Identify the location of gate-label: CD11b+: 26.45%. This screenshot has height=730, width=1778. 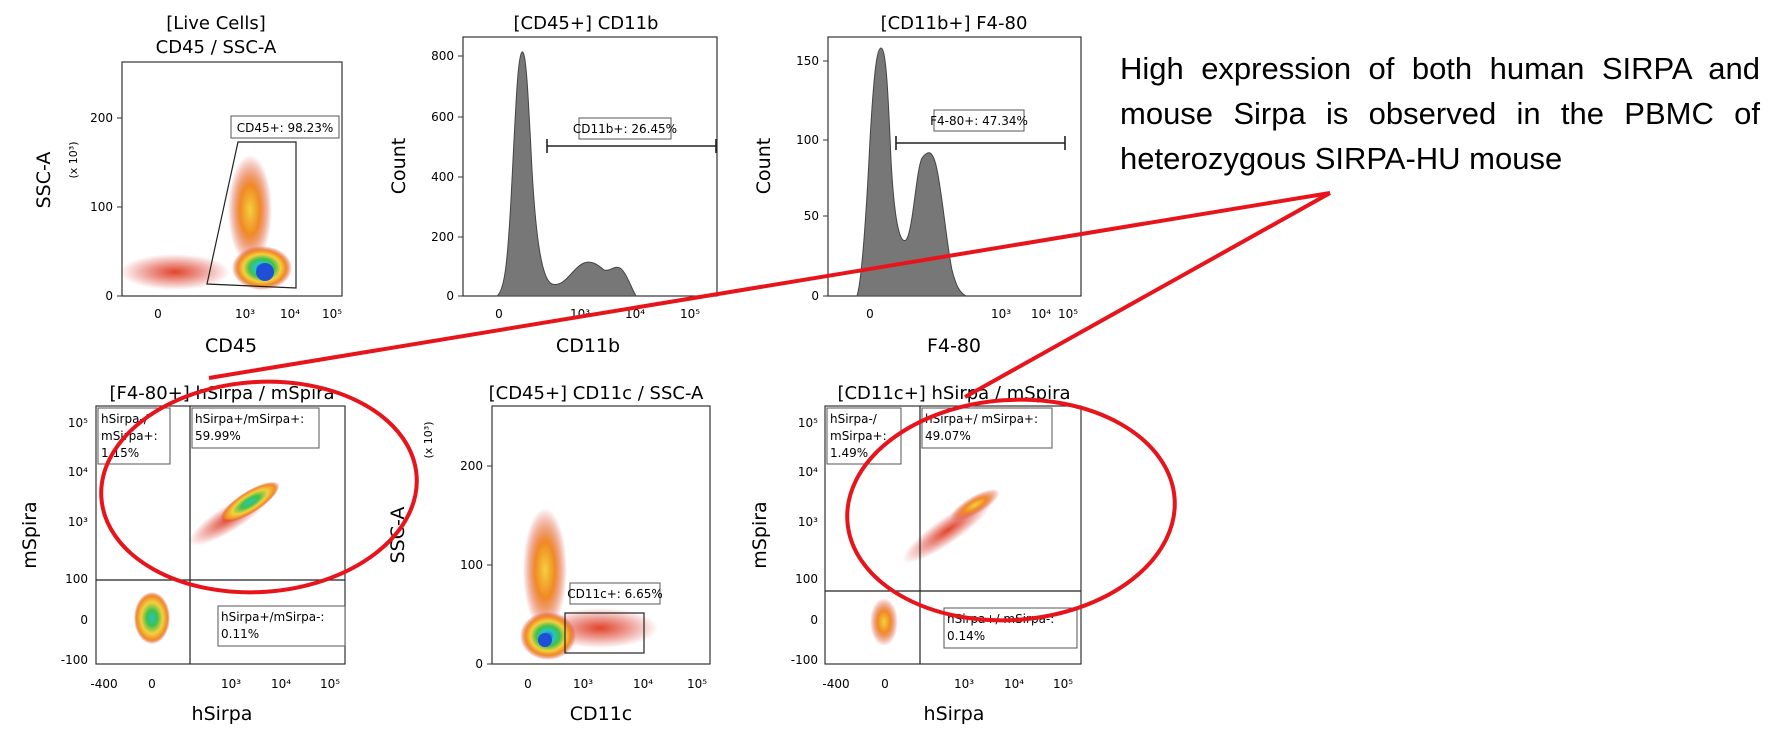
(625, 129).